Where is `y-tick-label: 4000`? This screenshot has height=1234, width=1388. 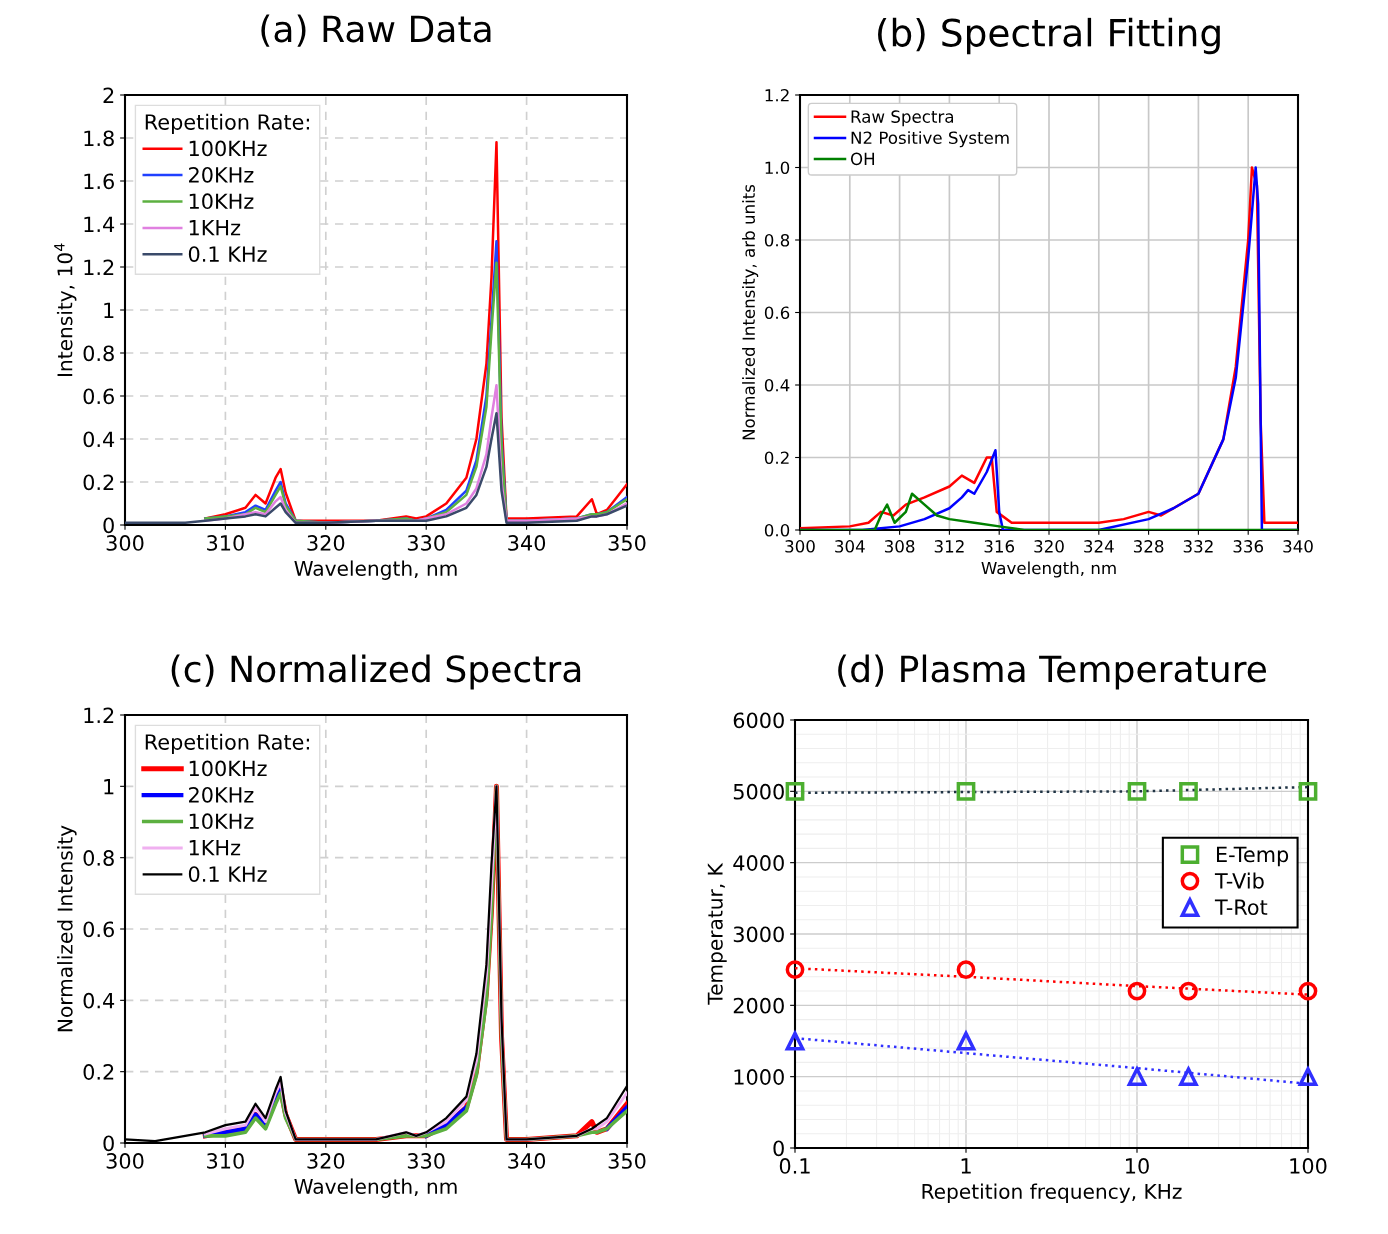 y-tick-label: 4000 is located at coordinates (758, 863).